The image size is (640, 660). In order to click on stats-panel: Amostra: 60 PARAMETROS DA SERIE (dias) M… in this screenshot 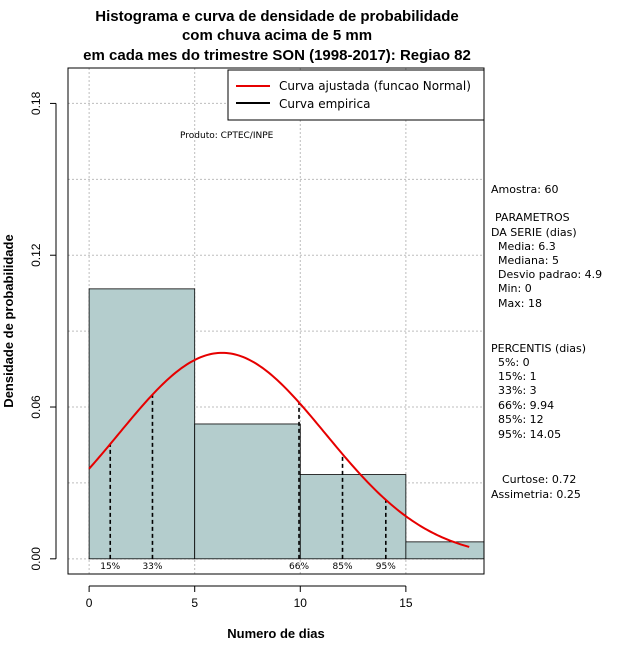, I will do `click(546, 342)`.